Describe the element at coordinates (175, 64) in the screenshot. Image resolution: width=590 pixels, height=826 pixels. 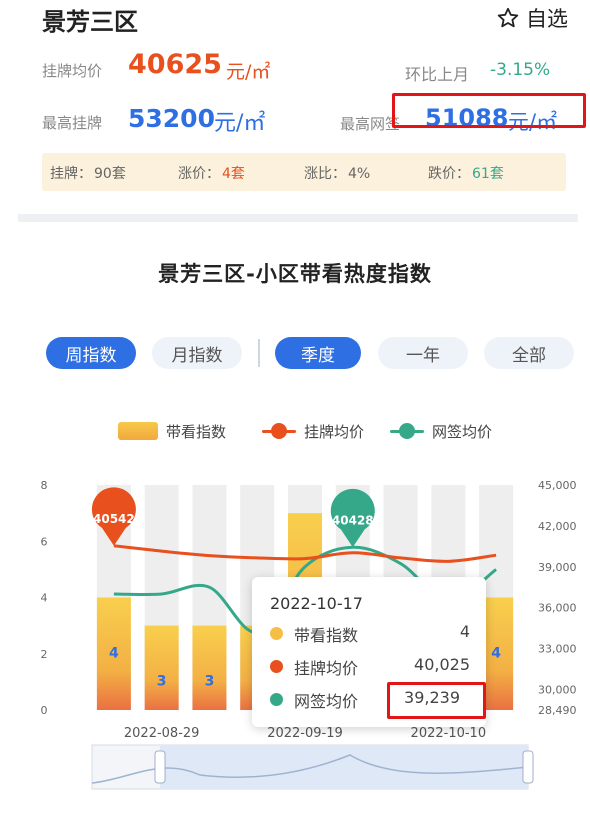
I see `listing-avg-value: 40625` at that location.